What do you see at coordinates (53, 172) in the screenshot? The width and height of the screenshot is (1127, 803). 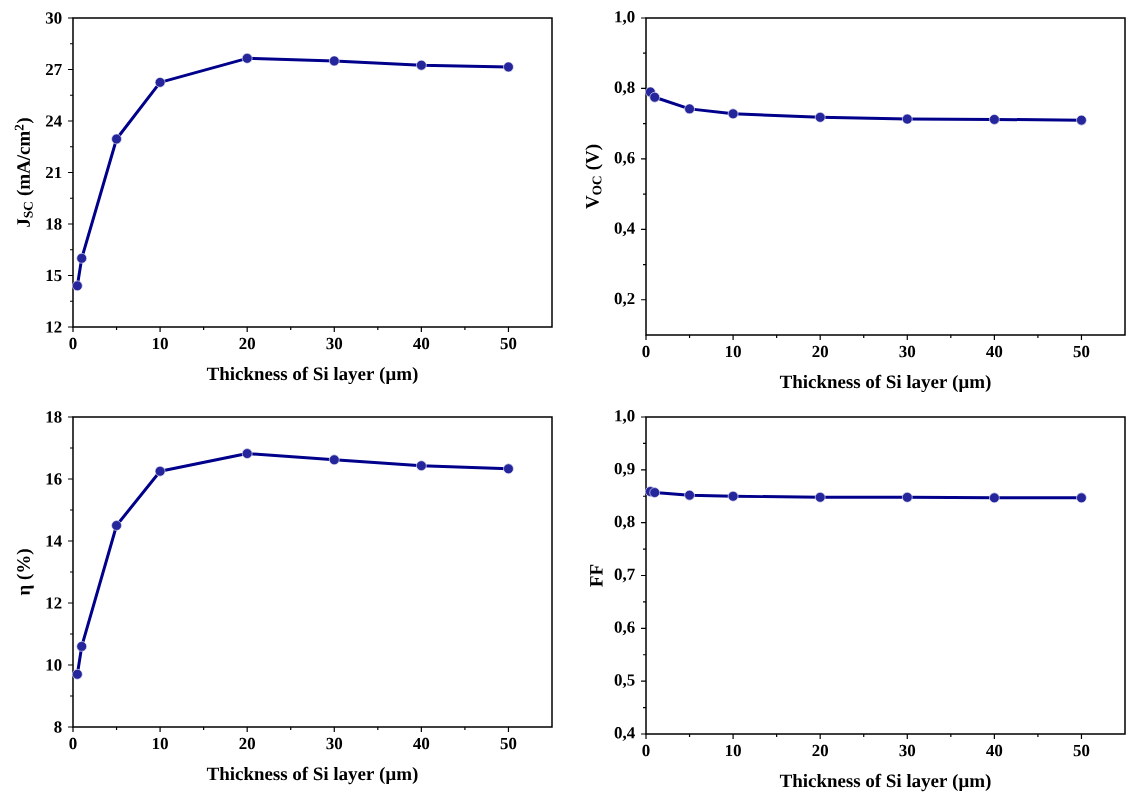 I see `y-tick-label: 21` at bounding box center [53, 172].